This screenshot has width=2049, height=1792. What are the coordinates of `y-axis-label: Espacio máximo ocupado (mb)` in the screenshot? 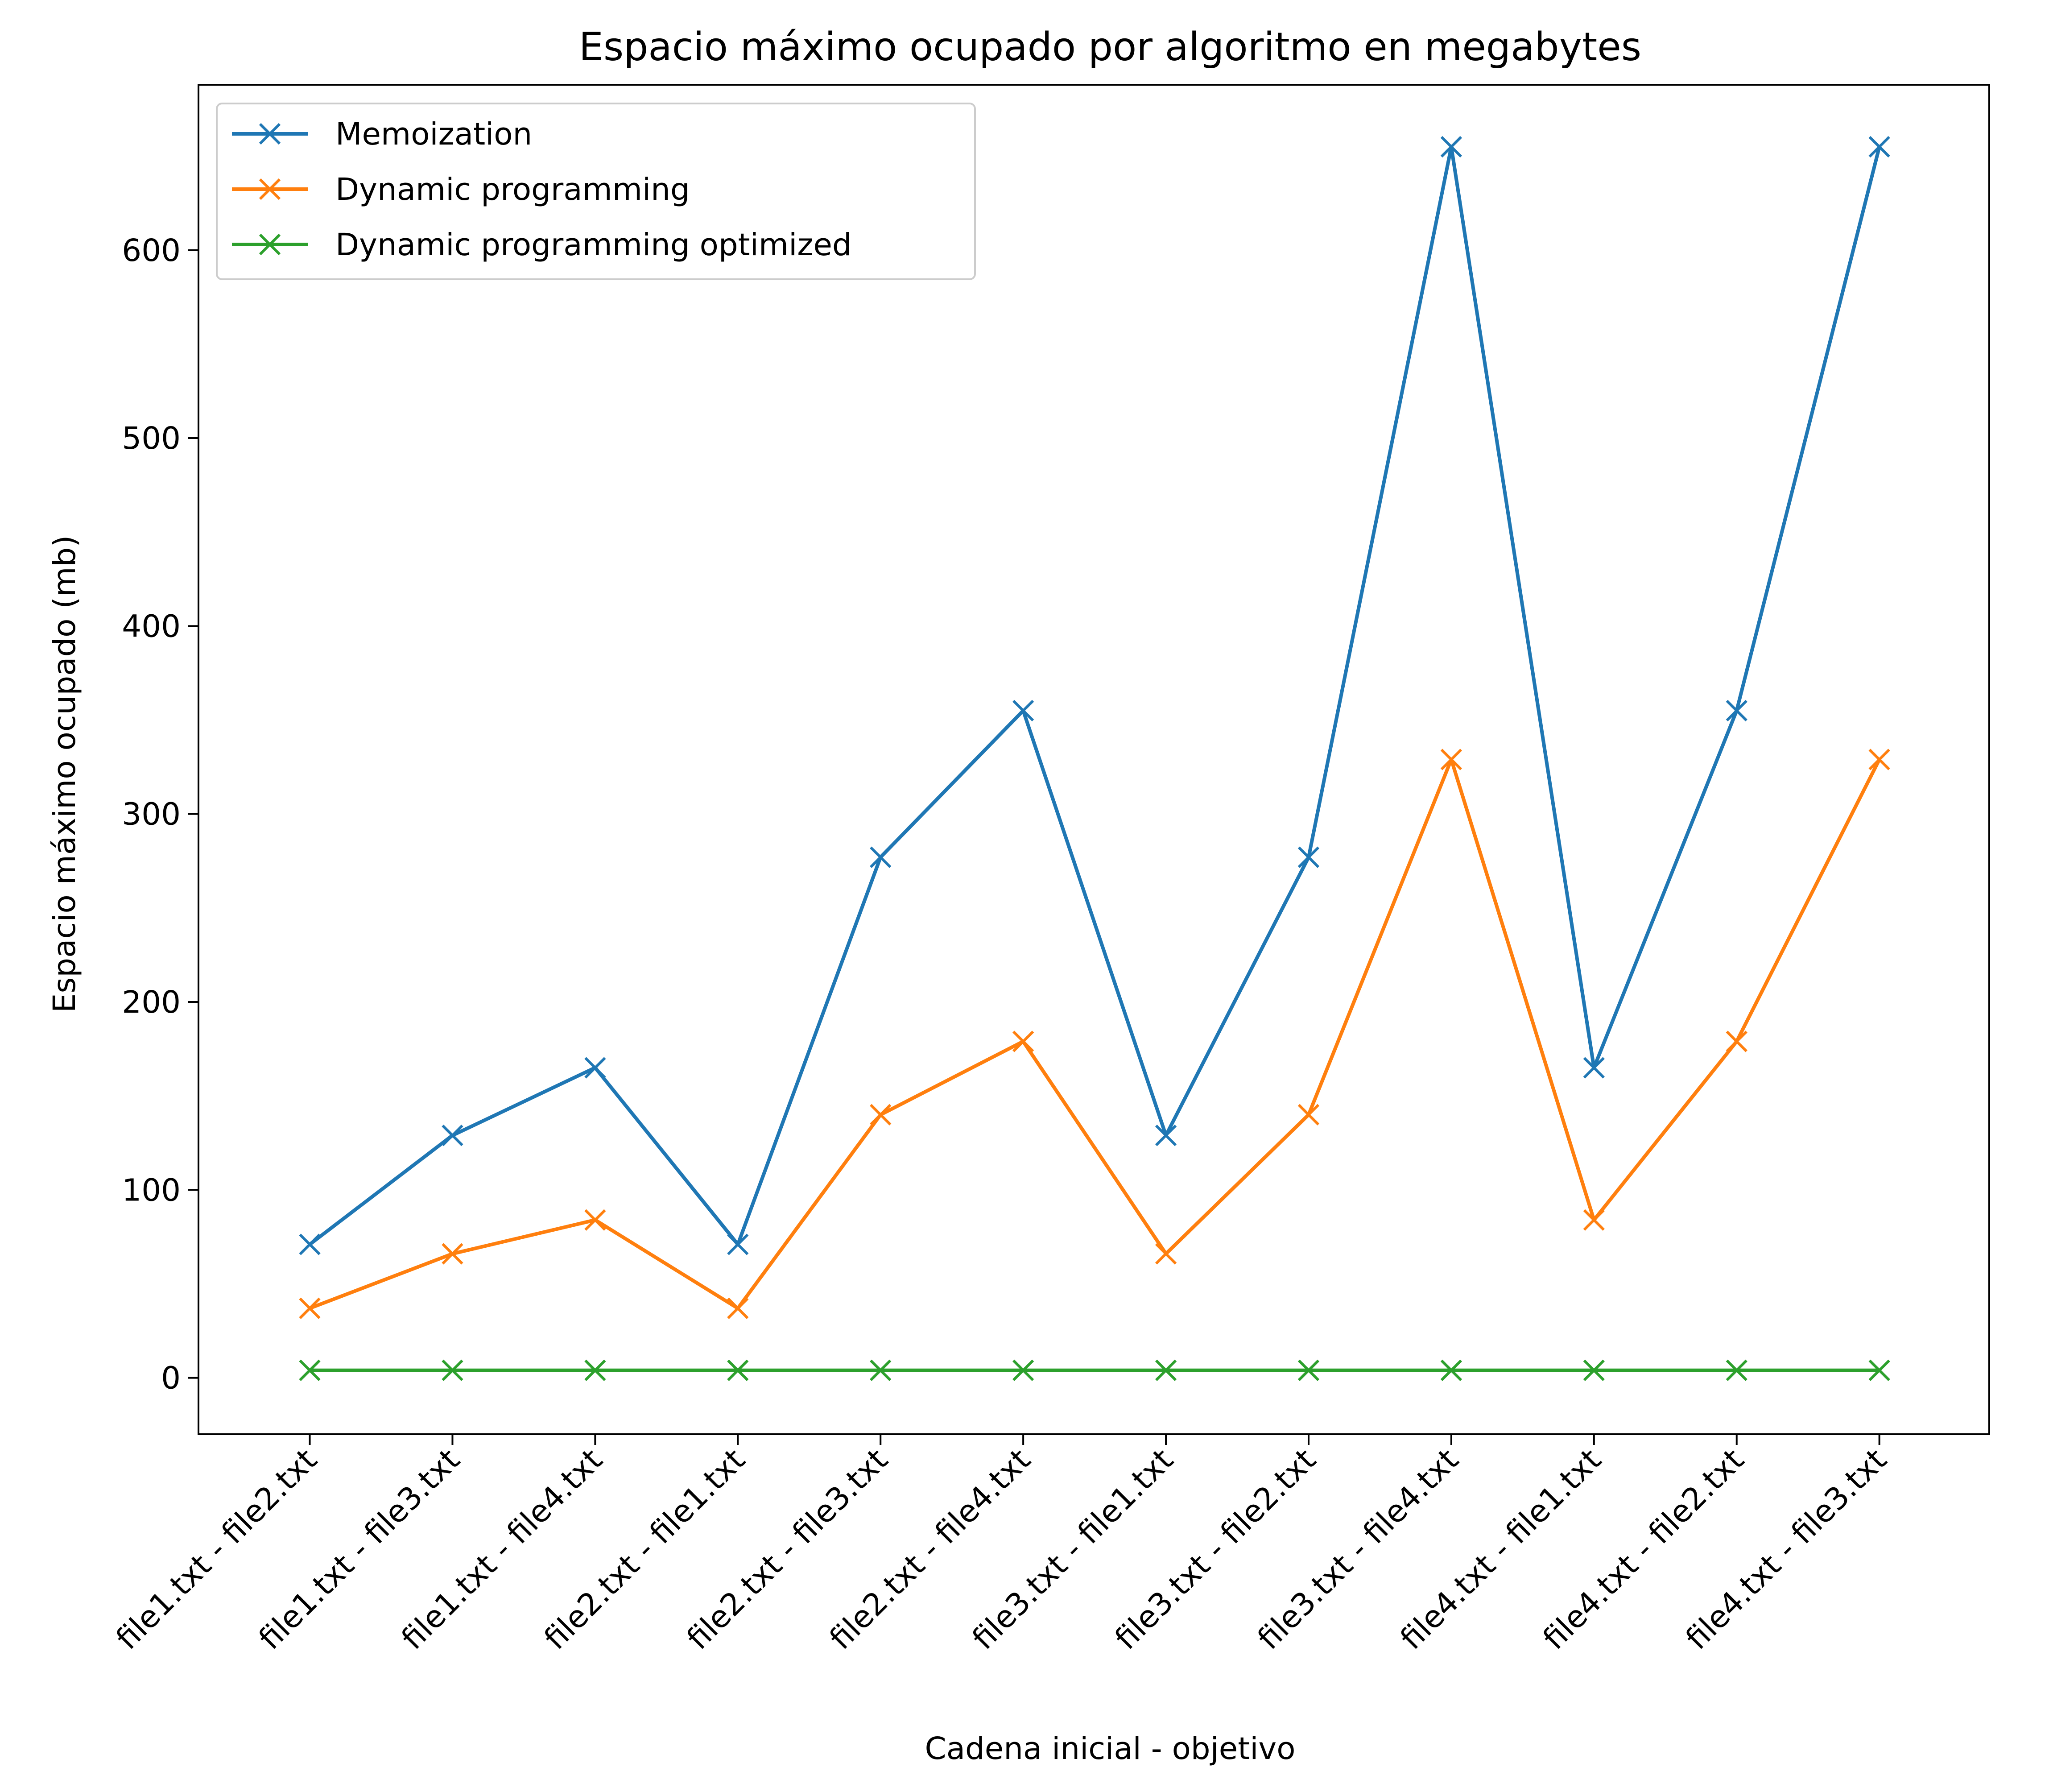 It's located at (65, 774).